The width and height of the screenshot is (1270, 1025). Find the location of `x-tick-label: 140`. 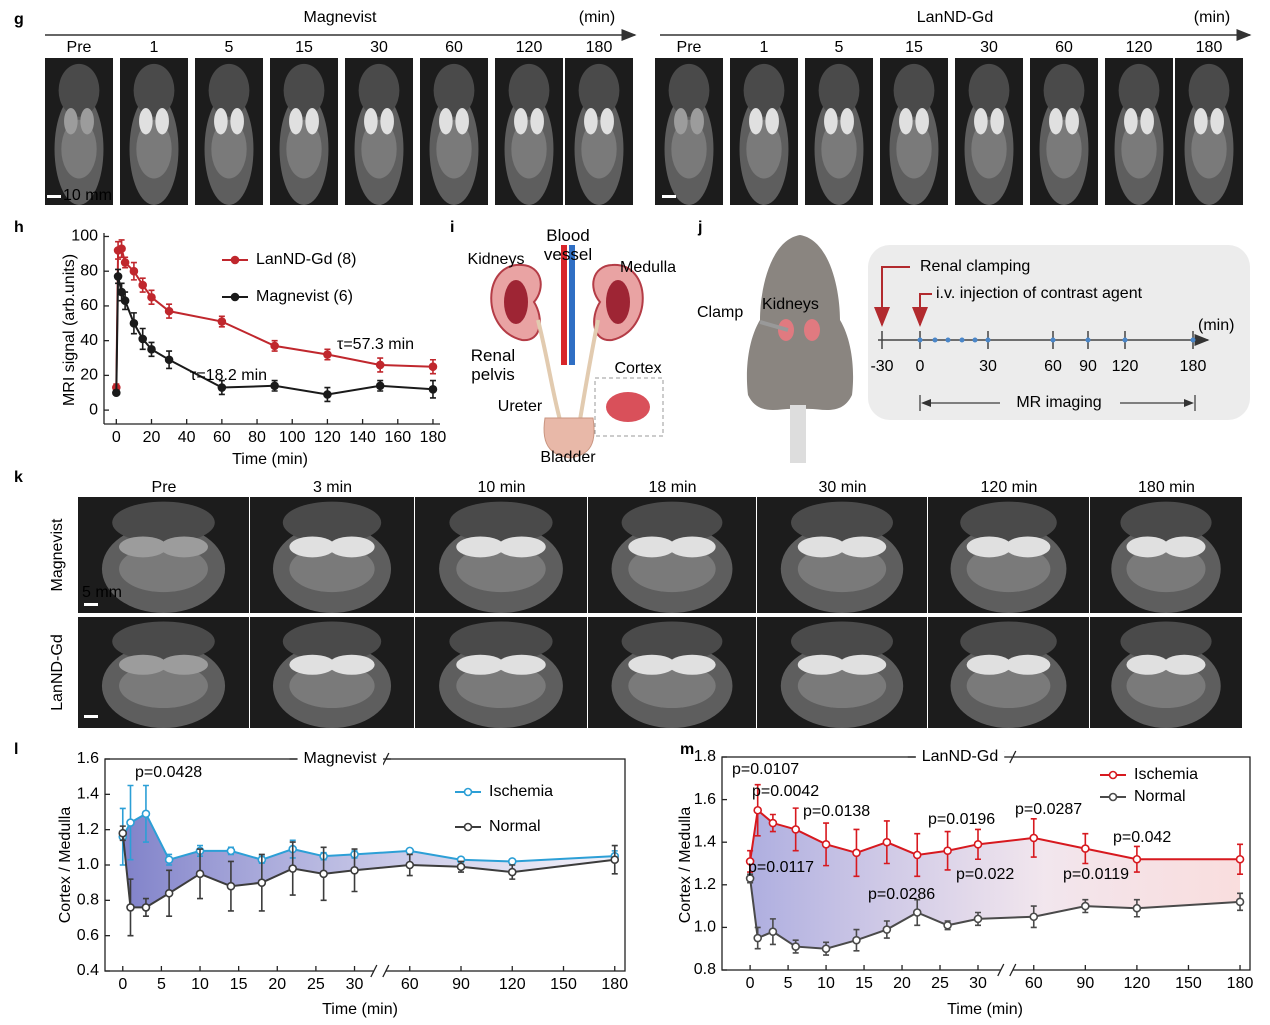

x-tick-label: 140 is located at coordinates (362, 437).